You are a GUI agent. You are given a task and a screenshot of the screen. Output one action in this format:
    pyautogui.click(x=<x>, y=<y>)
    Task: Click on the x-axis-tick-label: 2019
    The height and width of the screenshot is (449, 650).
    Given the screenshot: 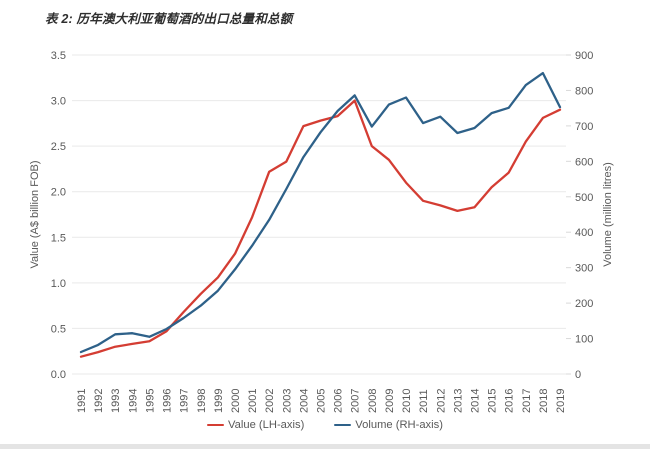 What is the action you would take?
    pyautogui.click(x=561, y=401)
    